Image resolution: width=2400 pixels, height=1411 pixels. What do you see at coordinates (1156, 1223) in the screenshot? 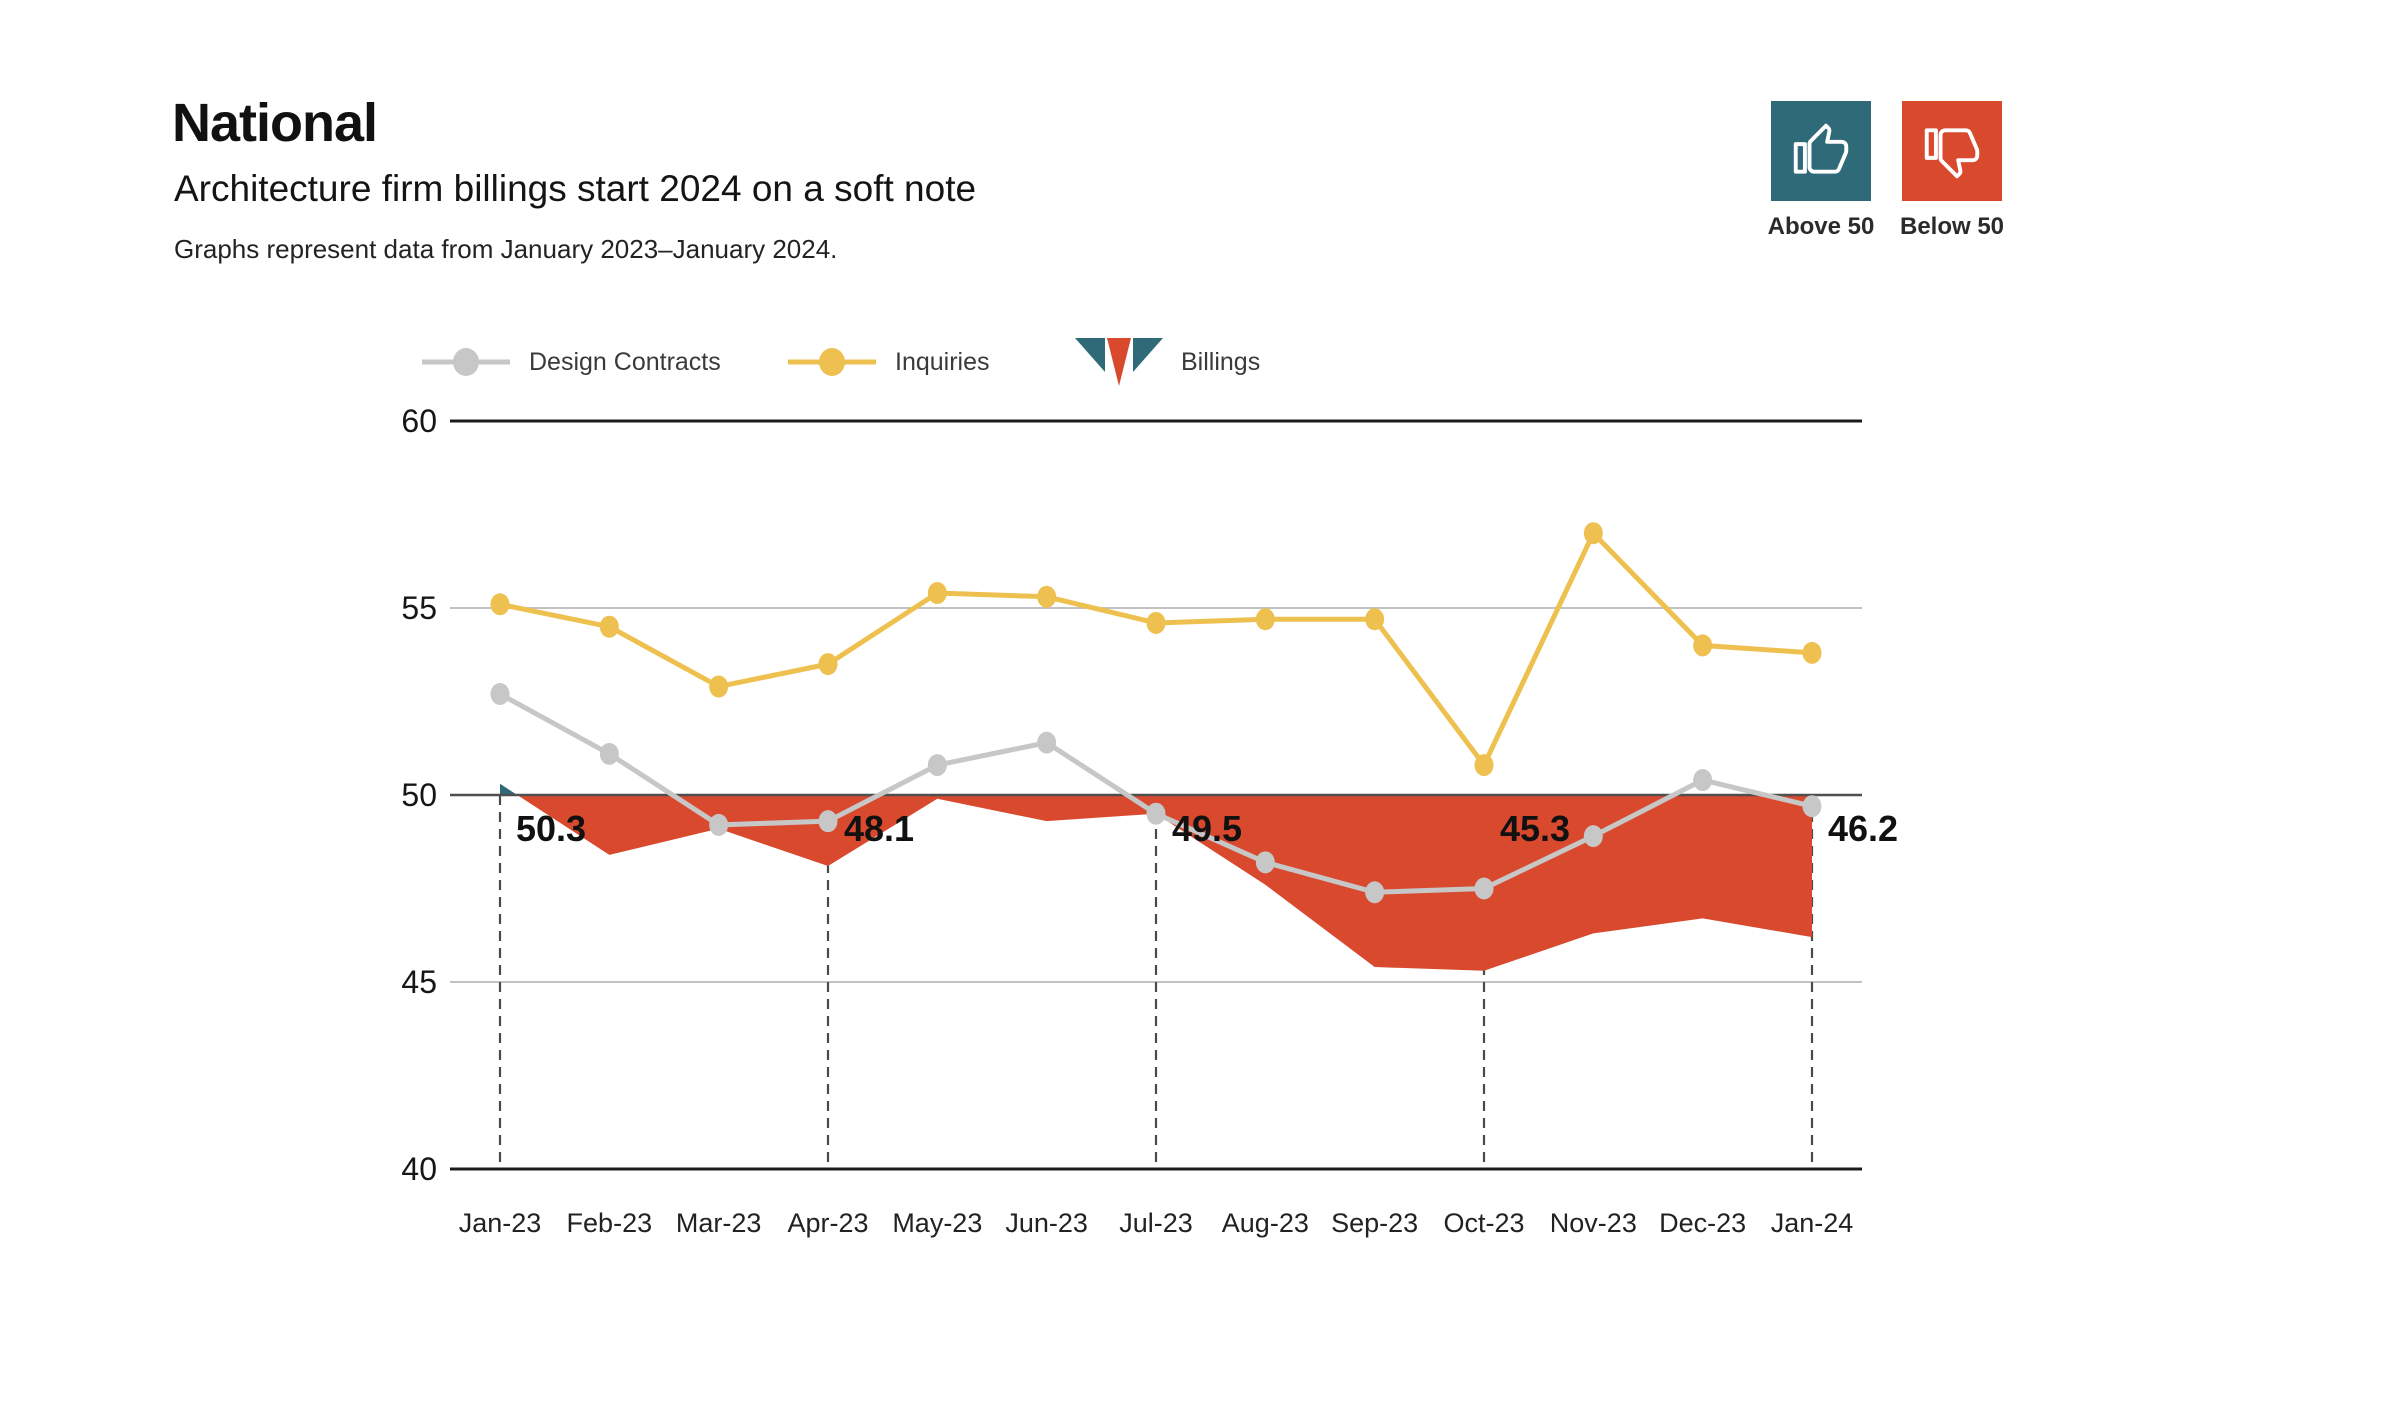
I see `x-axis-label: Jul-23` at bounding box center [1156, 1223].